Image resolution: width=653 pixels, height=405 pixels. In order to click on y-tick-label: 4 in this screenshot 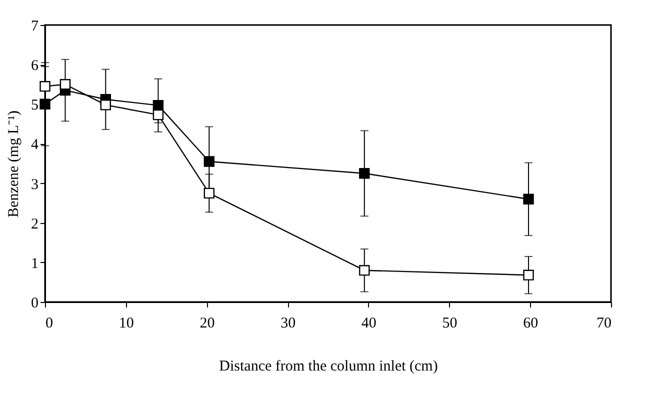, I will do `click(35, 145)`.